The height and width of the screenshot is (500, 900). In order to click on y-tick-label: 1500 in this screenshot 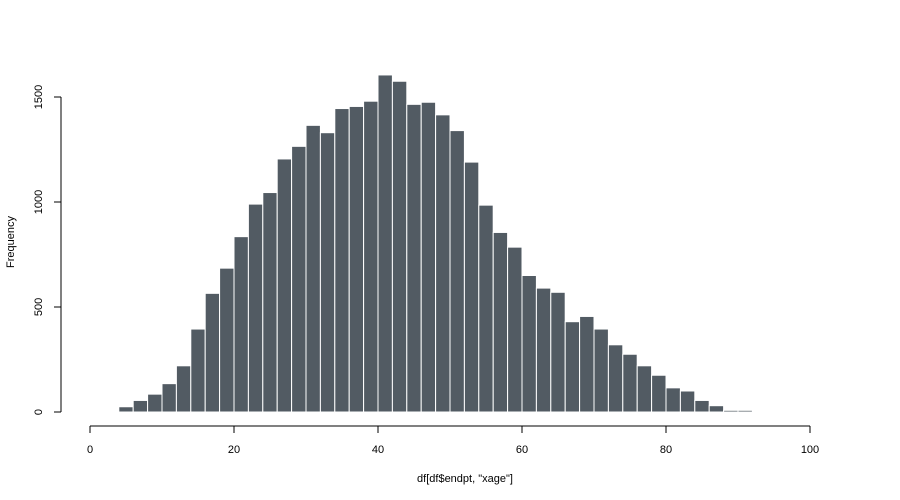, I will do `click(39, 97)`.